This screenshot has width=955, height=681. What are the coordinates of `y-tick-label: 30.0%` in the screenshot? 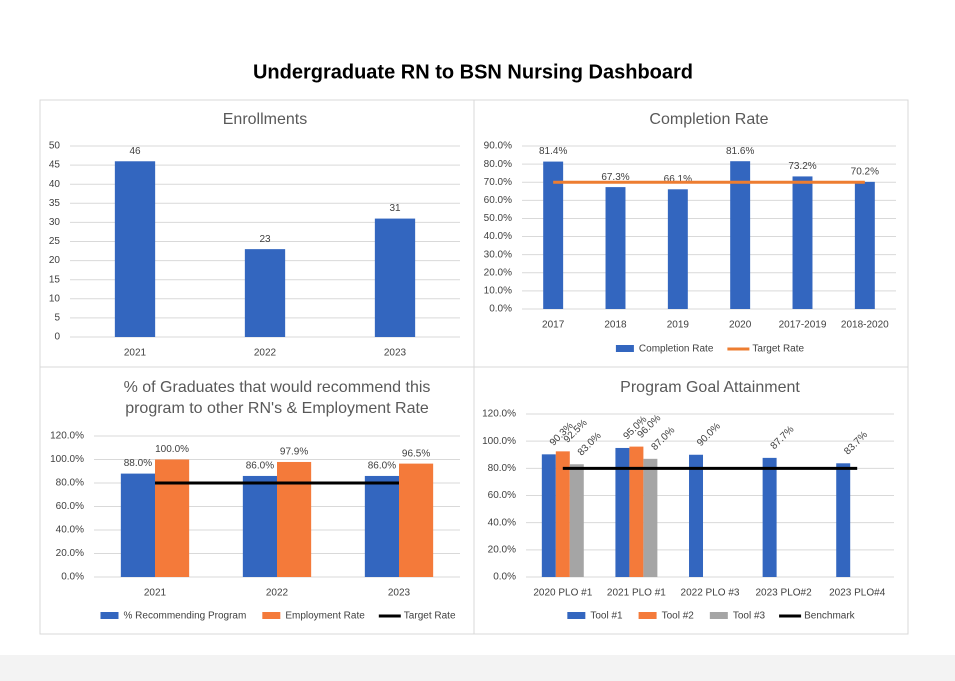 It's located at (498, 254).